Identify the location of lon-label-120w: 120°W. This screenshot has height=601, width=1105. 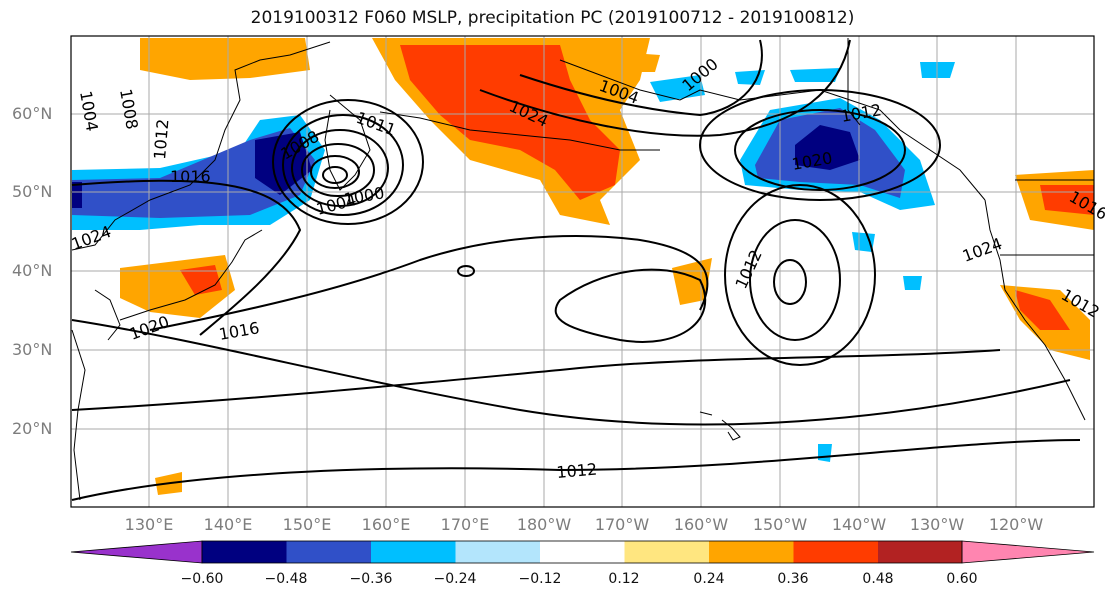
(1016, 524).